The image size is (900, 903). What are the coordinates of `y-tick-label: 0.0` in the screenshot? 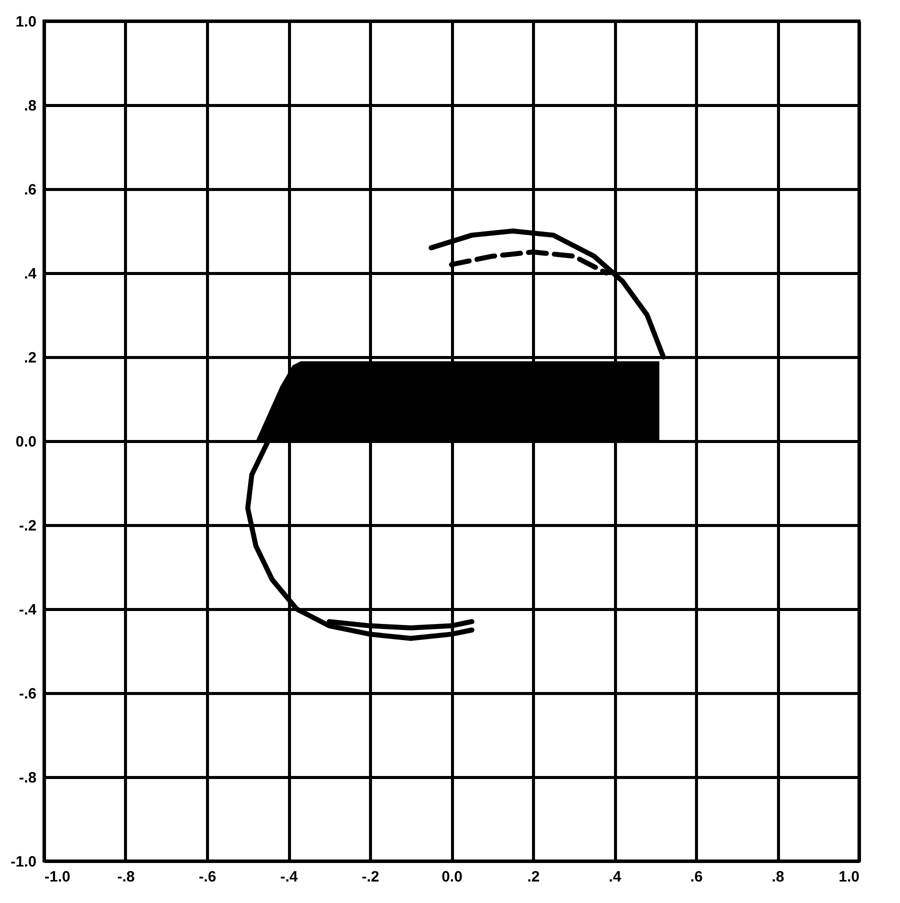 It's located at (26, 442).